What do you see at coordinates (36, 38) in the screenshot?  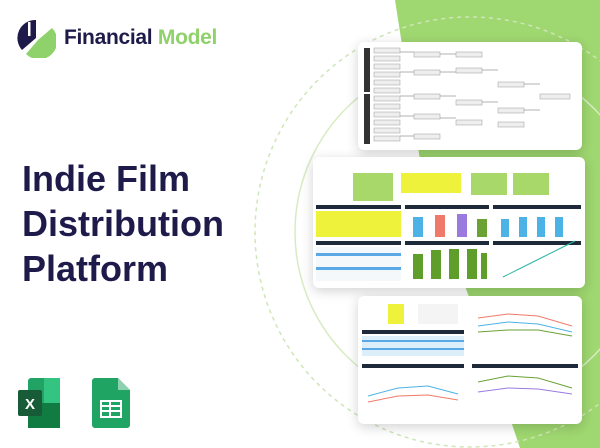 I see `logo-icon` at bounding box center [36, 38].